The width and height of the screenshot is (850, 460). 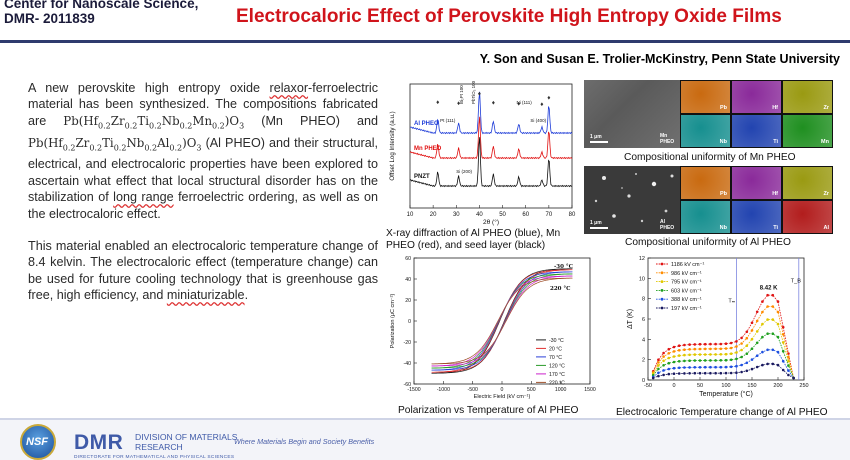 I want to click on sem-al-tile-pb: Pb, so click(x=705, y=183).